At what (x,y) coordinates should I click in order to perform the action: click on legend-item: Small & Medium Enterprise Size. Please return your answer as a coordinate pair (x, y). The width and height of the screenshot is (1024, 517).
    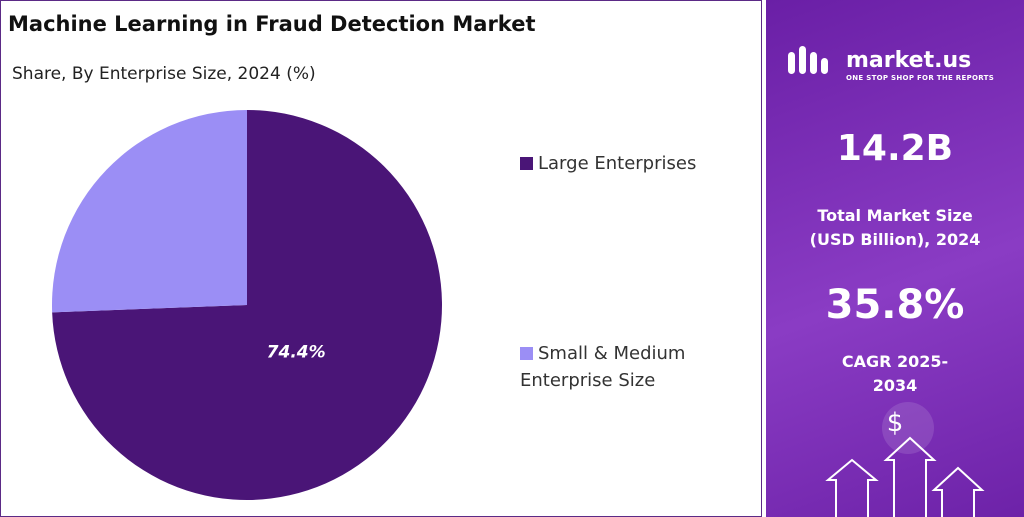
    Looking at the image, I should click on (607, 367).